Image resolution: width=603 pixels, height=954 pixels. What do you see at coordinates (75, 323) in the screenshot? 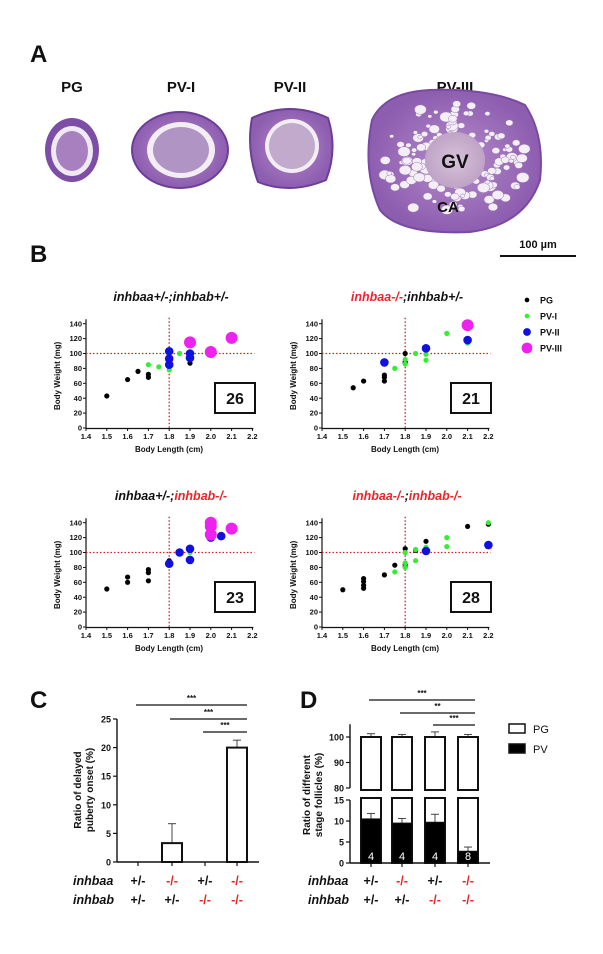
I see `y-tick-label: 140` at bounding box center [75, 323].